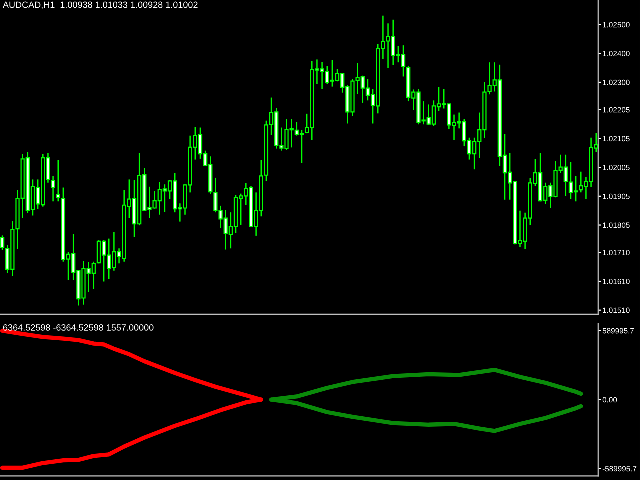  I want to click on chart-title: 6364.52598 -6364.52598 1557.00000, so click(78, 327).